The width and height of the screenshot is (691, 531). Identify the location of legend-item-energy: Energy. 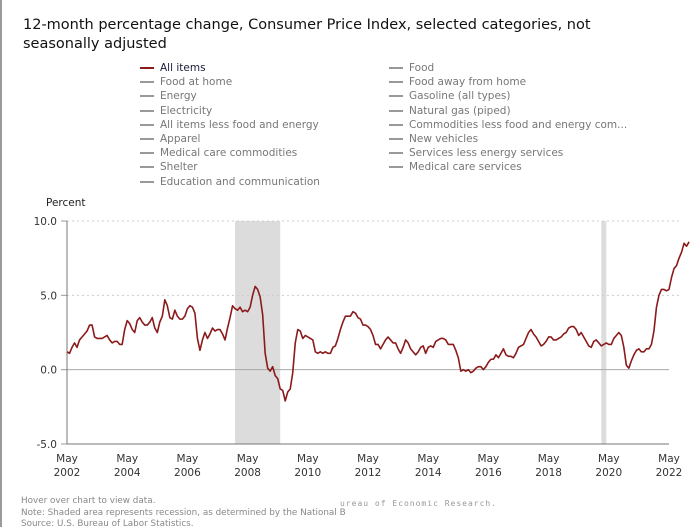
(230, 96).